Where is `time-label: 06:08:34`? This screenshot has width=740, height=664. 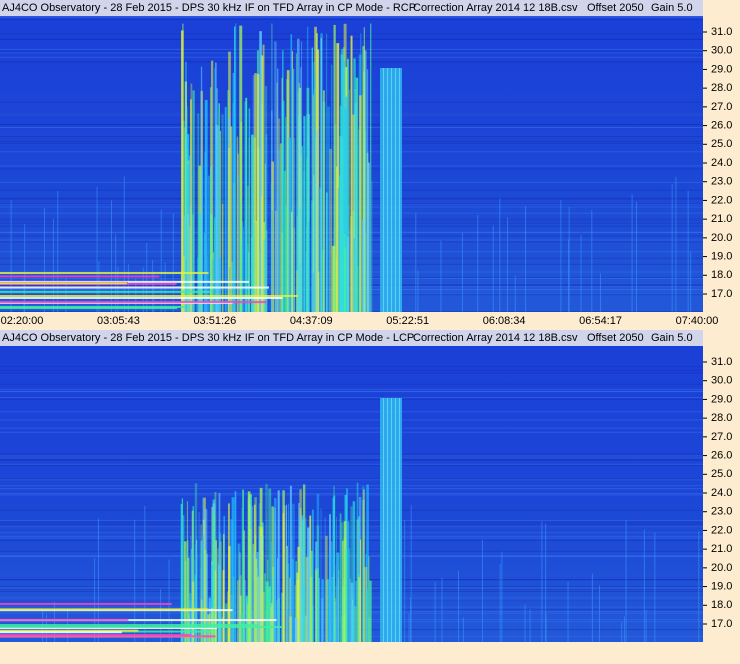 time-label: 06:08:34 is located at coordinates (504, 321).